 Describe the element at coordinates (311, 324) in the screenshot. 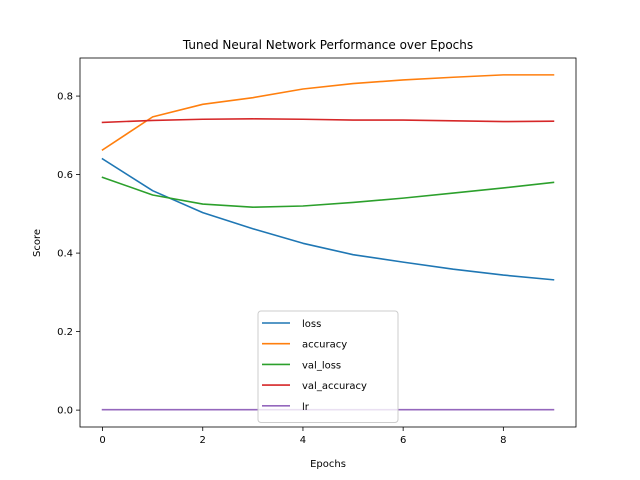

I see `legend-label-loss: loss` at that location.